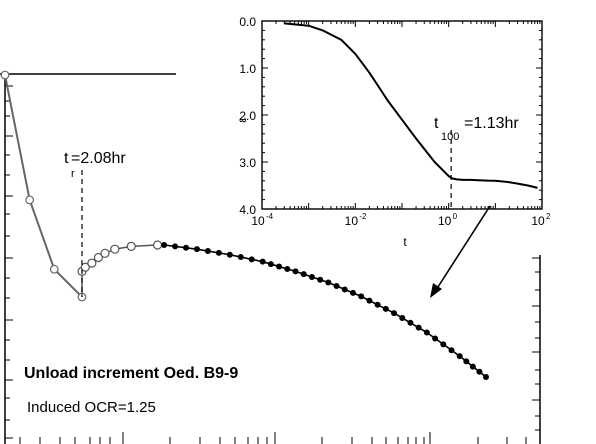 The image size is (596, 444). What do you see at coordinates (98, 158) in the screenshot?
I see `tr-label-value: =2.08hr` at bounding box center [98, 158].